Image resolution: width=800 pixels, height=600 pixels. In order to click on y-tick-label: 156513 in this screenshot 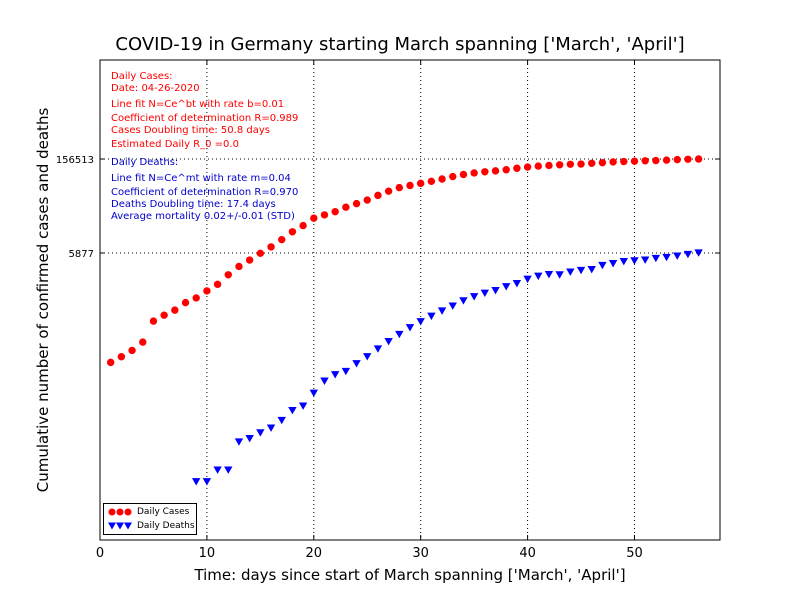, I will do `click(75, 160)`.